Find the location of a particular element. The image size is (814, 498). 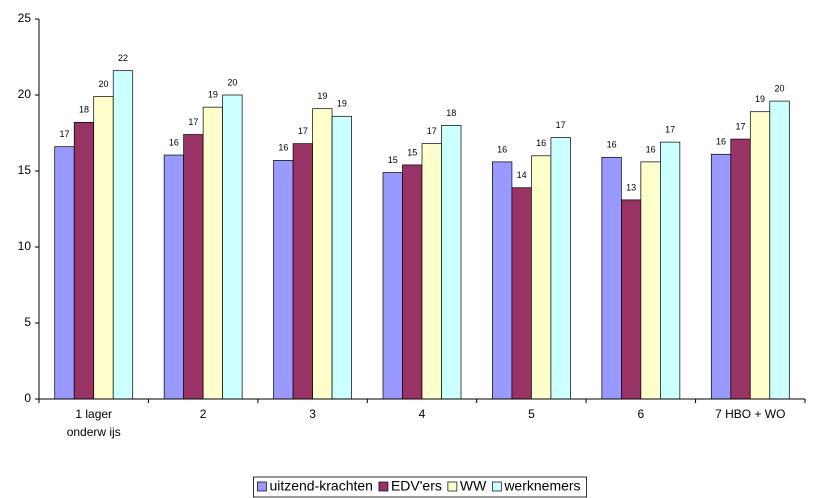

legend-label: WW is located at coordinates (473, 486).